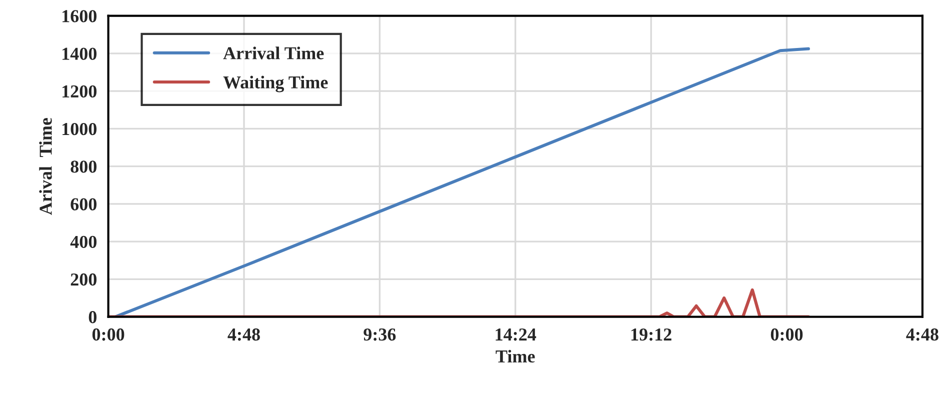 This screenshot has width=950, height=396. Describe the element at coordinates (651, 334) in the screenshot. I see `x-tick-label: 19:12` at that location.